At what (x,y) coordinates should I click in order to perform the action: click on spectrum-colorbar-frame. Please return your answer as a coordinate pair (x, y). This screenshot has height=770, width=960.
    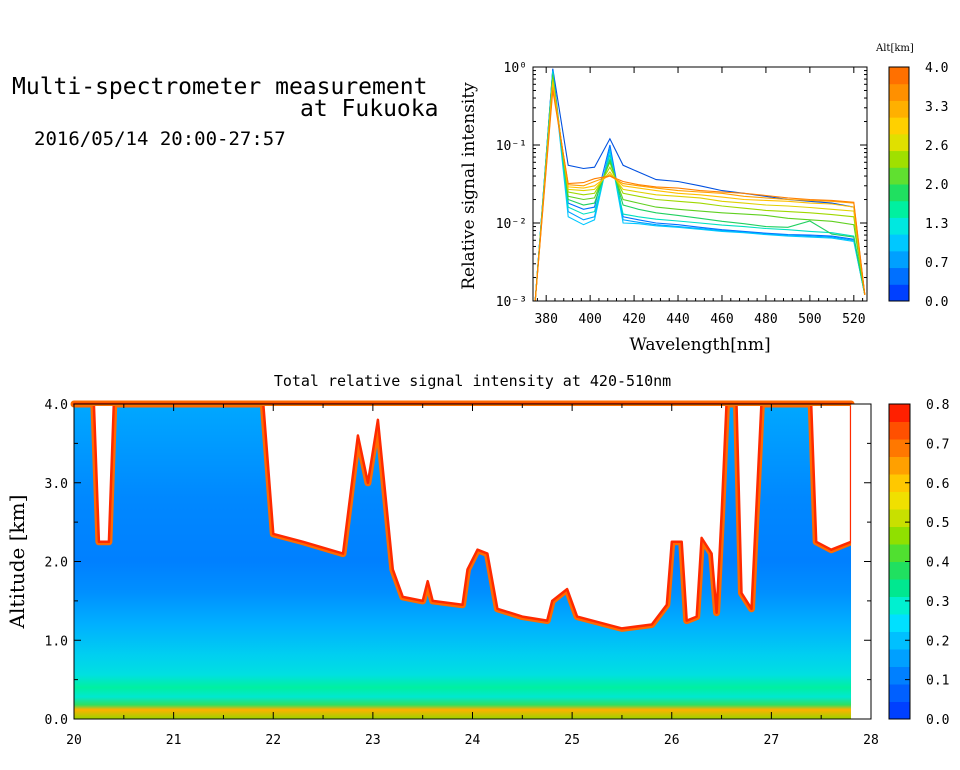
    Looking at the image, I should click on (899, 184).